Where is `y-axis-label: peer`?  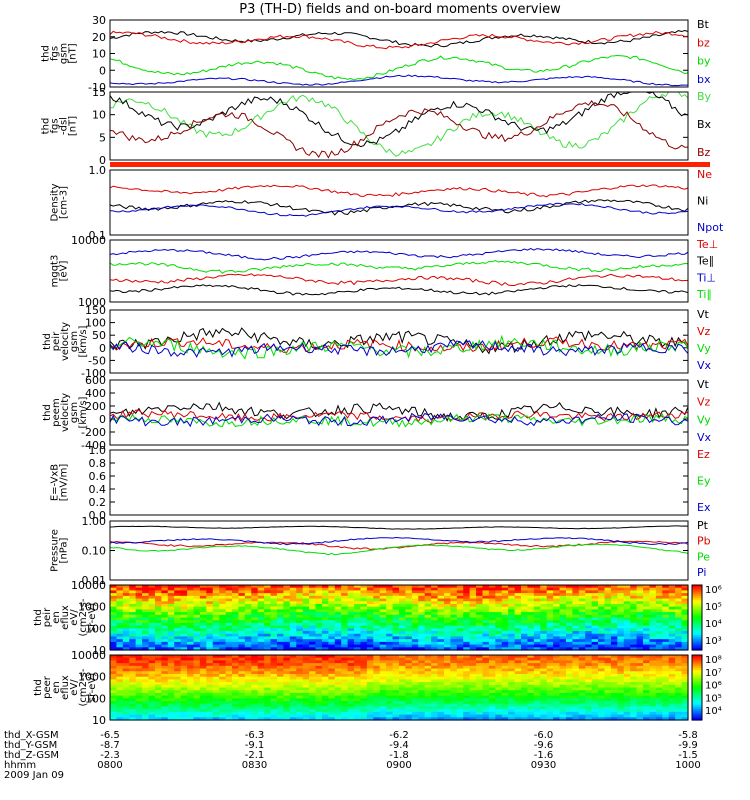
y-axis-label: peer is located at coordinates (47, 687).